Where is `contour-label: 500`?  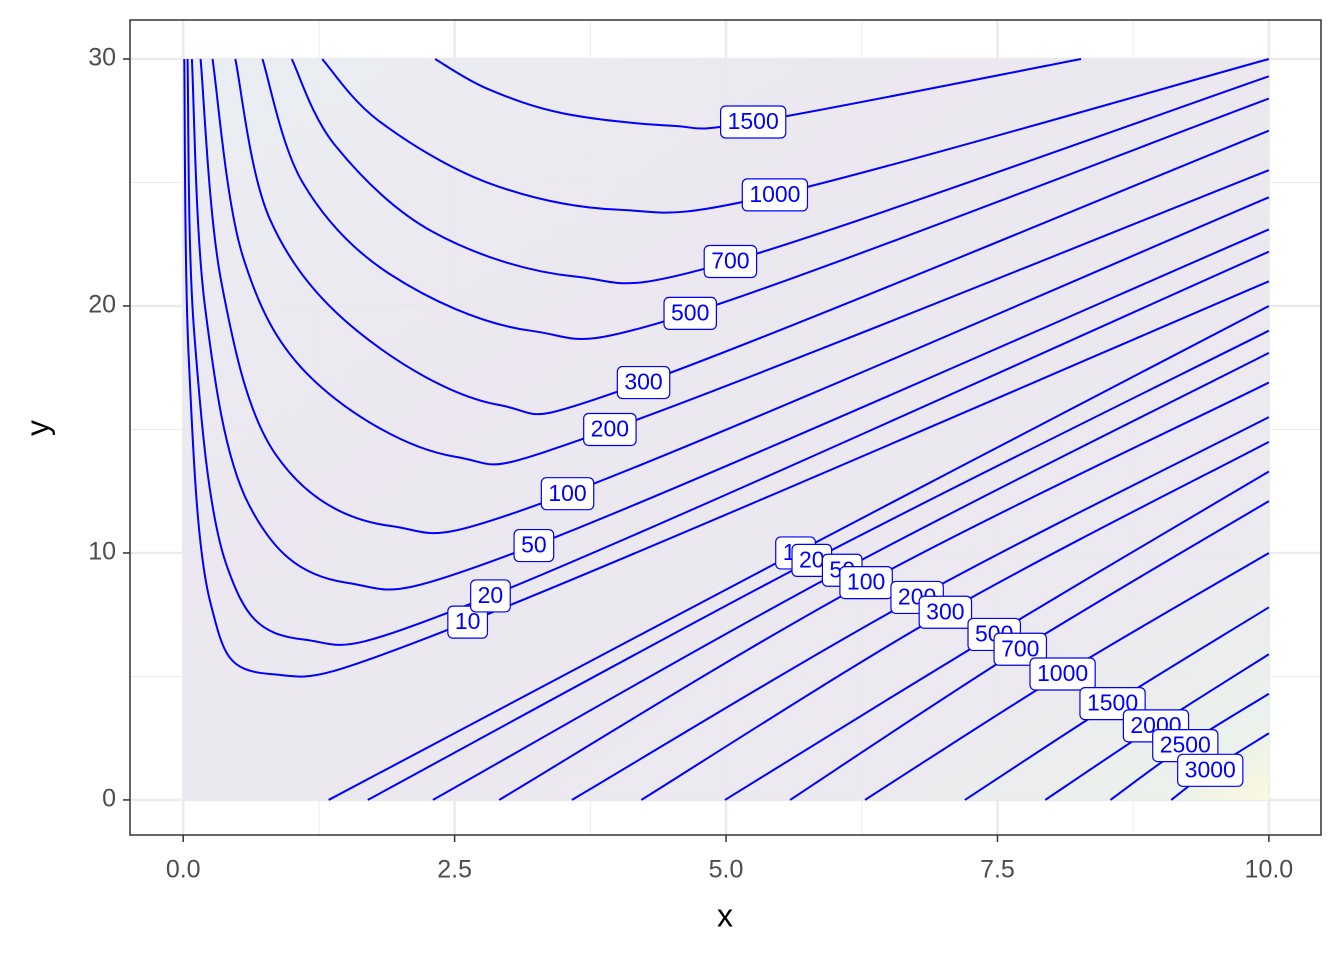 contour-label: 500 is located at coordinates (690, 313).